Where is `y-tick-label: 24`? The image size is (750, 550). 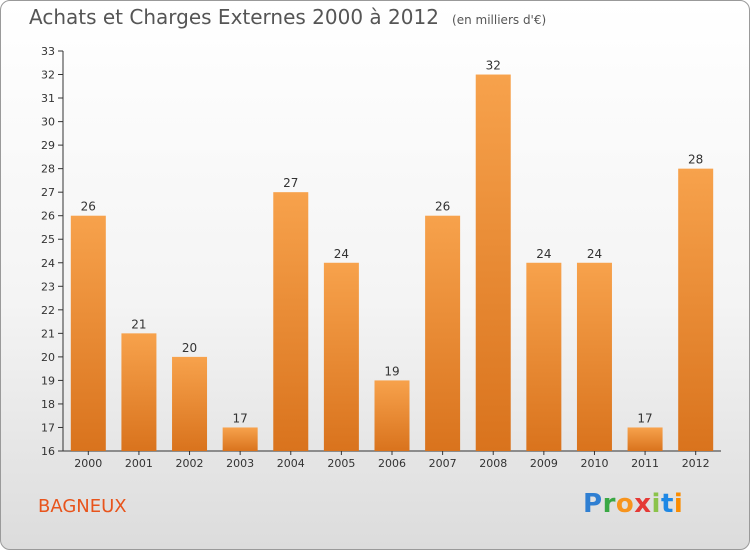
y-tick-label: 24 is located at coordinates (48, 263).